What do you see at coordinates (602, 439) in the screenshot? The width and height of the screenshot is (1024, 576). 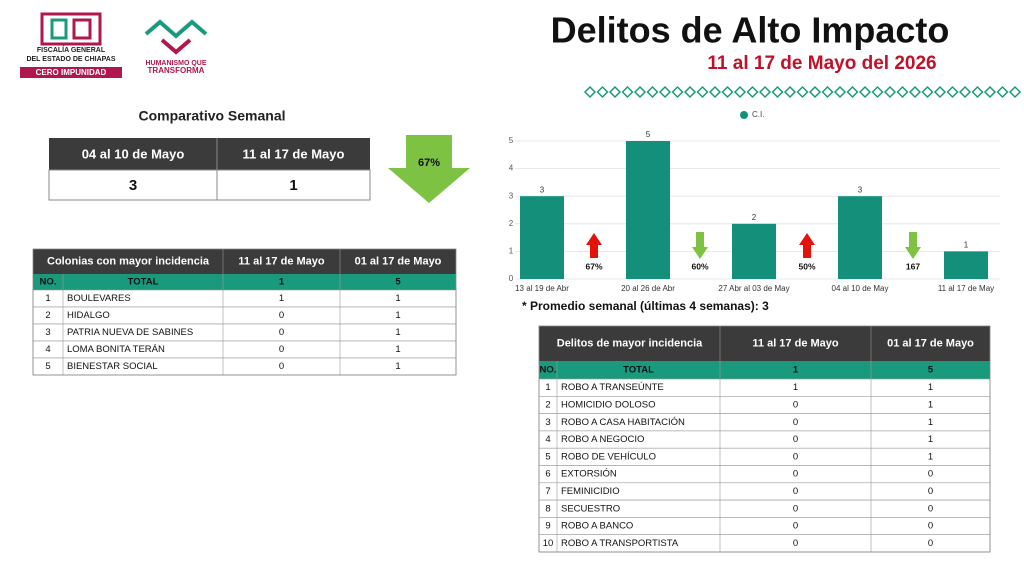 I see `table-cell: ROBO A NEGOCIO` at bounding box center [602, 439].